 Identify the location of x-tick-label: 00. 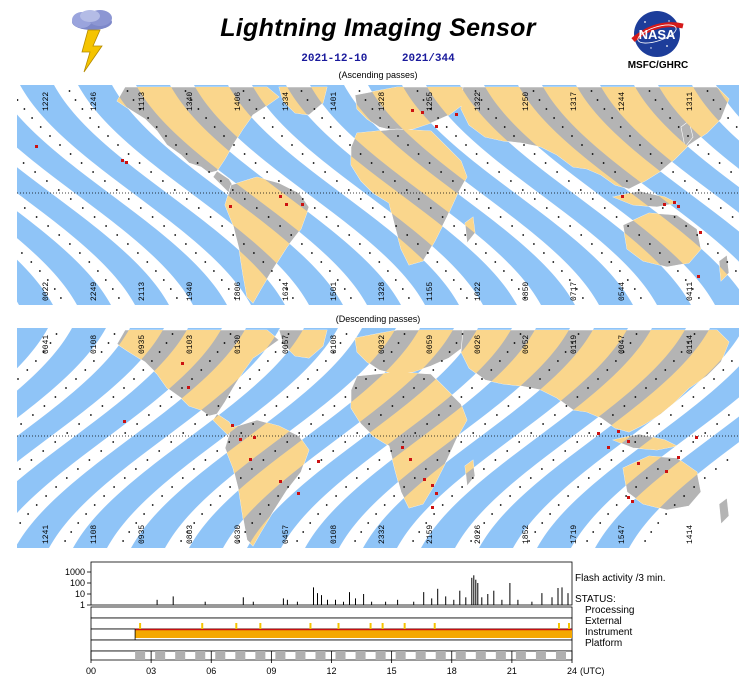
(91, 671).